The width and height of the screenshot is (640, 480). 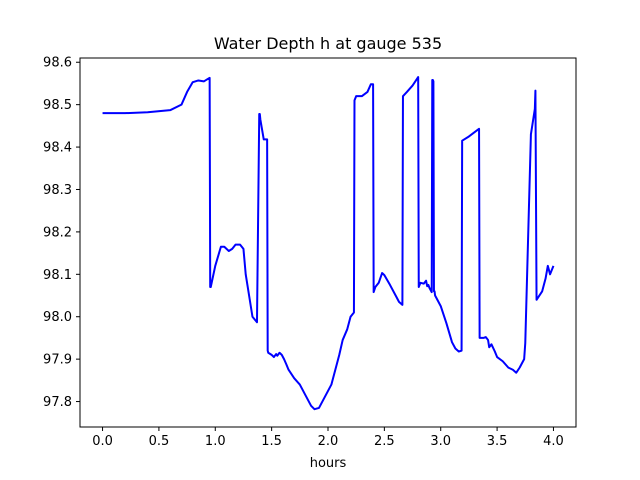 I want to click on y-tick-label: 98.2, so click(x=57, y=232).